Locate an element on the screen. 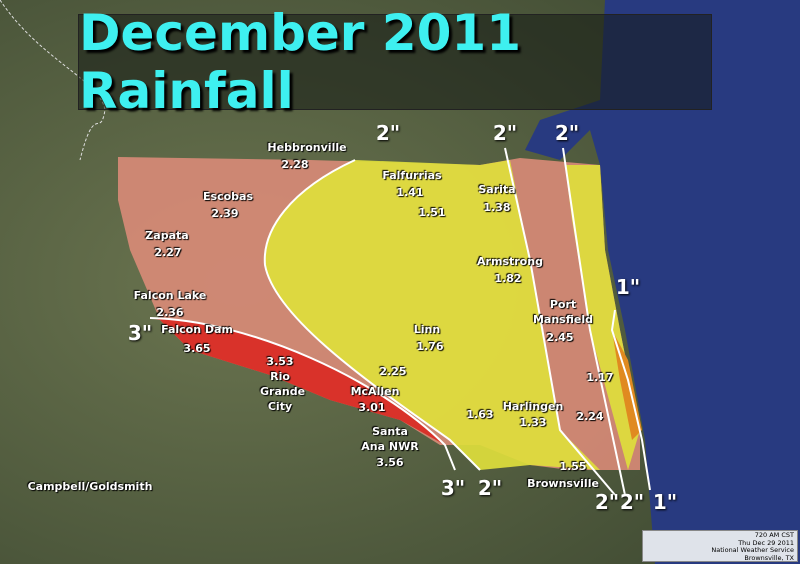 The image size is (800, 564). rainfall-amount: 1.76 is located at coordinates (430, 346).